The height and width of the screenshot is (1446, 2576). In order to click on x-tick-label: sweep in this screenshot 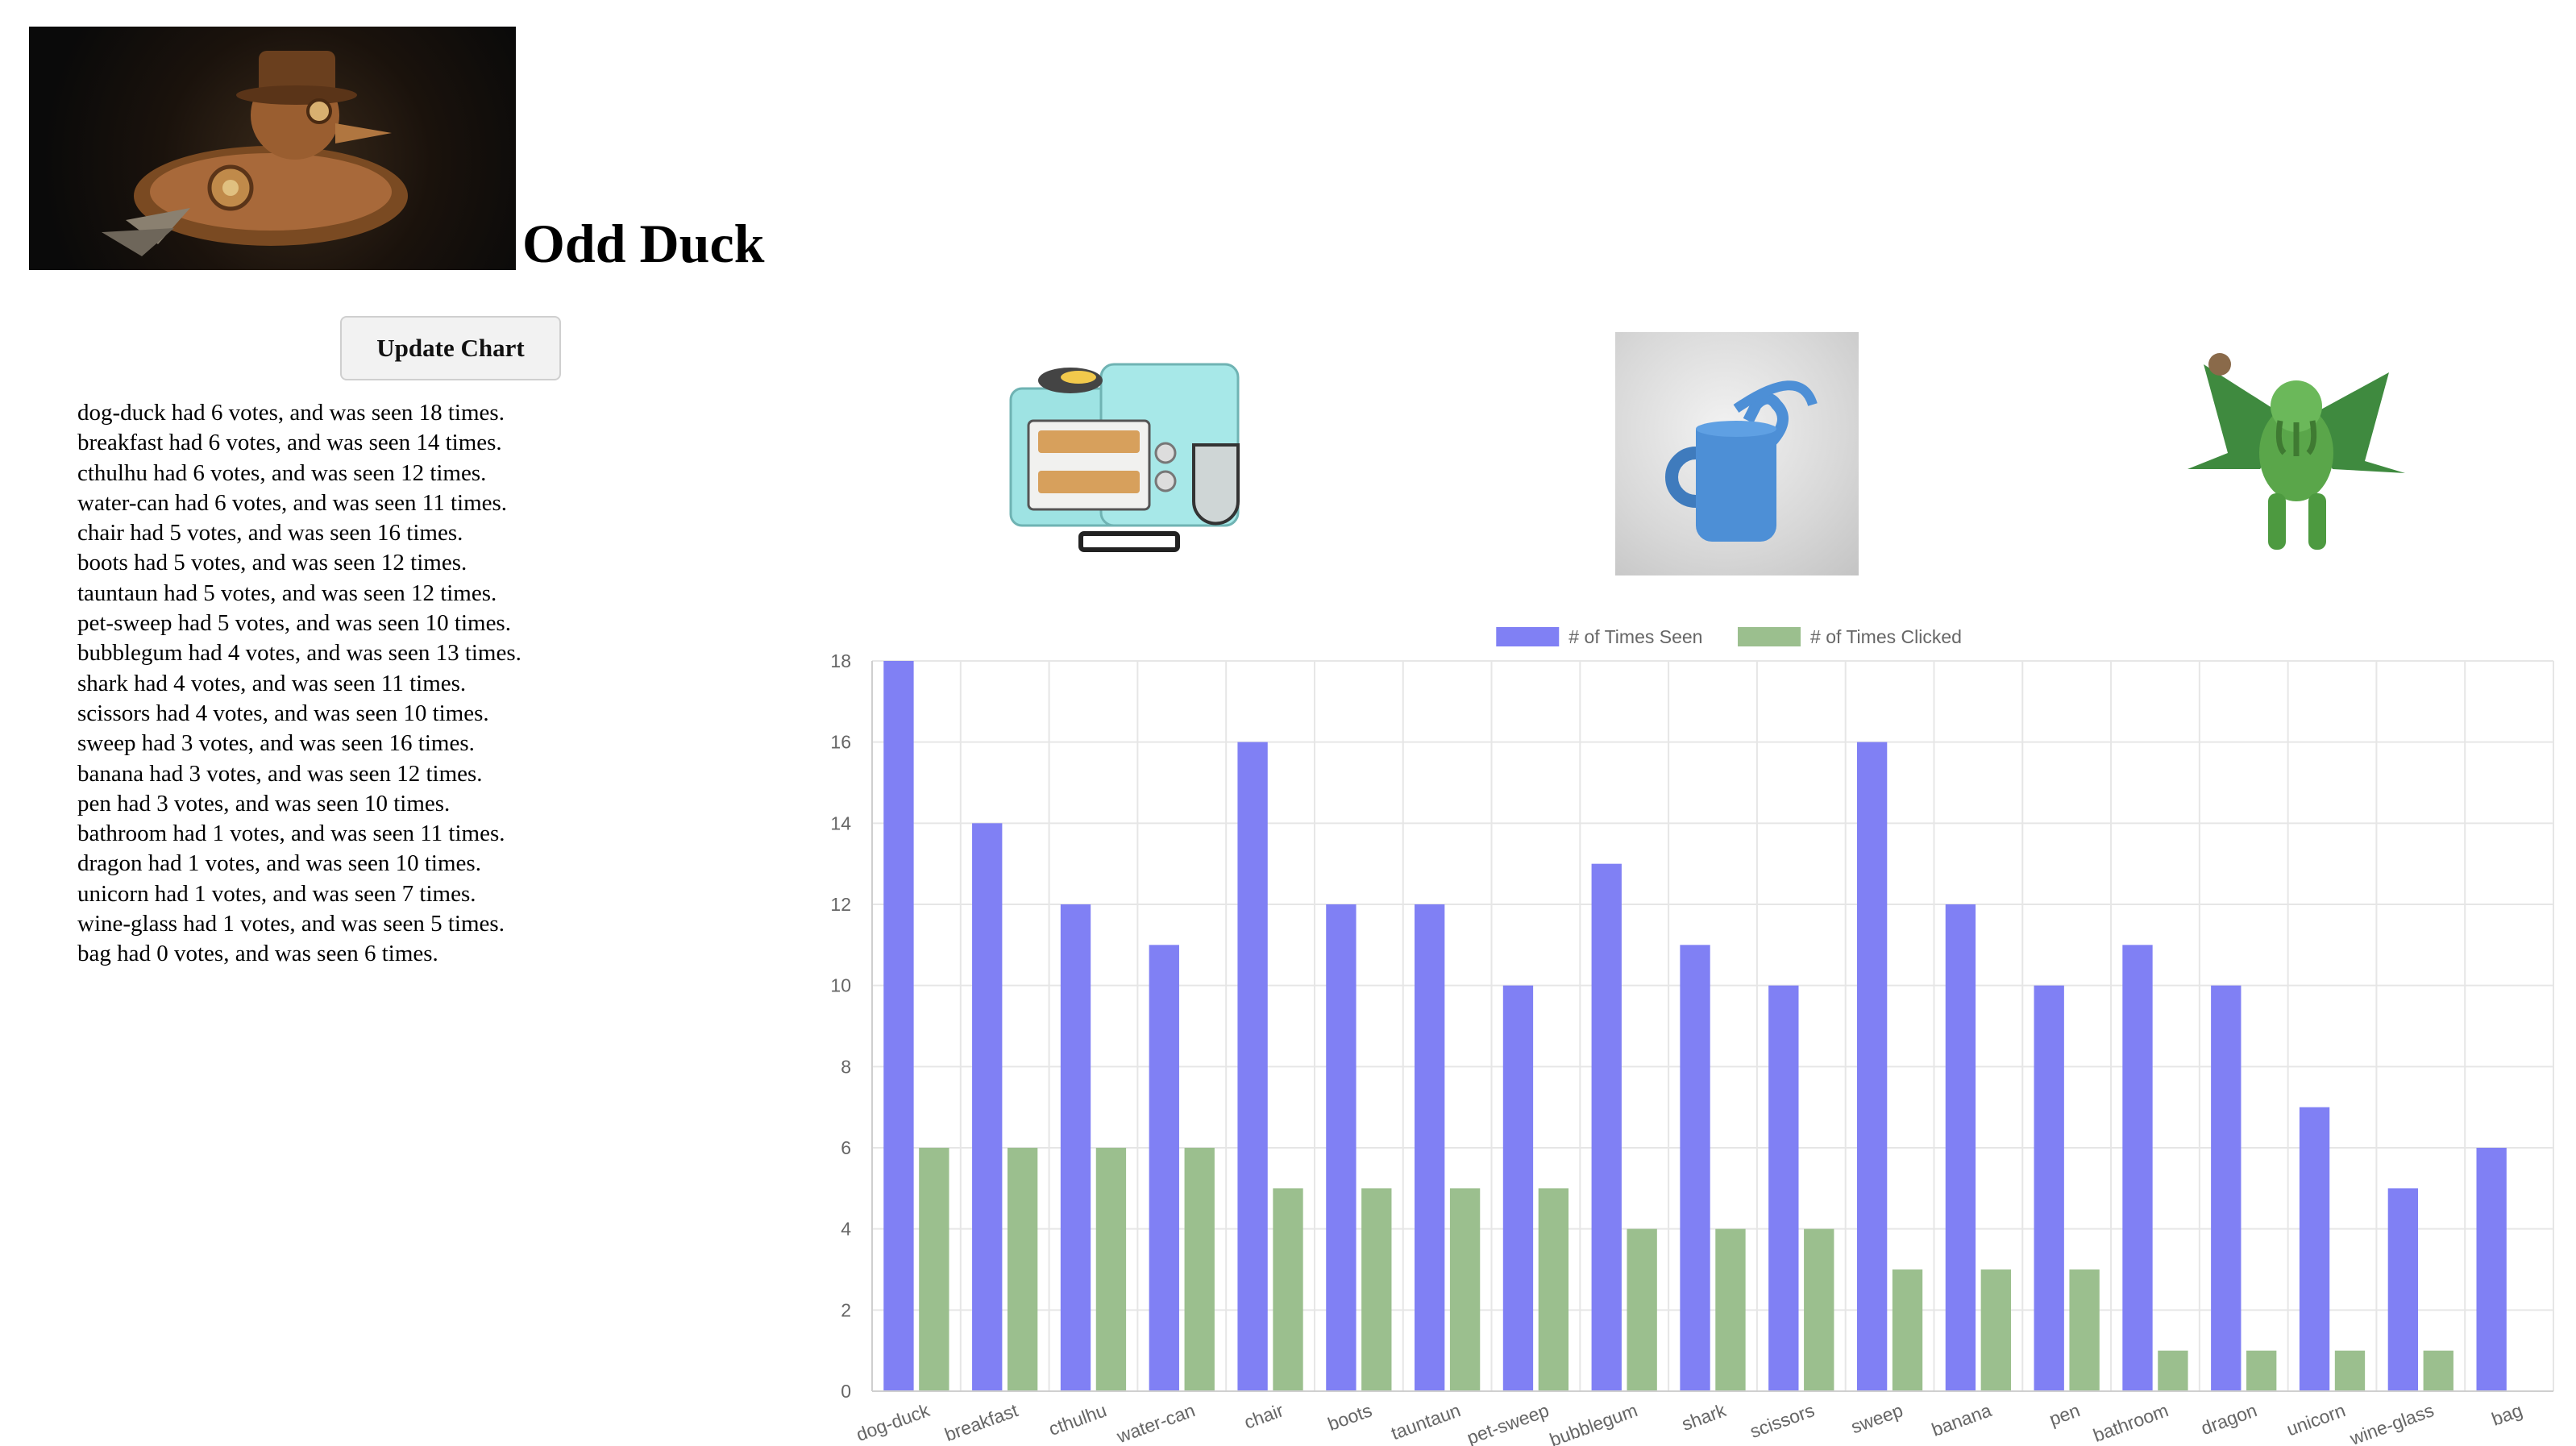, I will do `click(1876, 1418)`.